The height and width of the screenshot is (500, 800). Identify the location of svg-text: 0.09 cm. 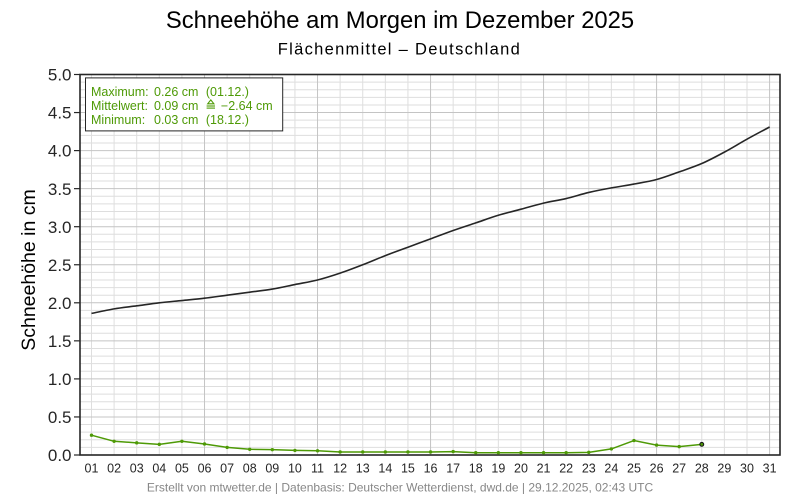
(176, 106).